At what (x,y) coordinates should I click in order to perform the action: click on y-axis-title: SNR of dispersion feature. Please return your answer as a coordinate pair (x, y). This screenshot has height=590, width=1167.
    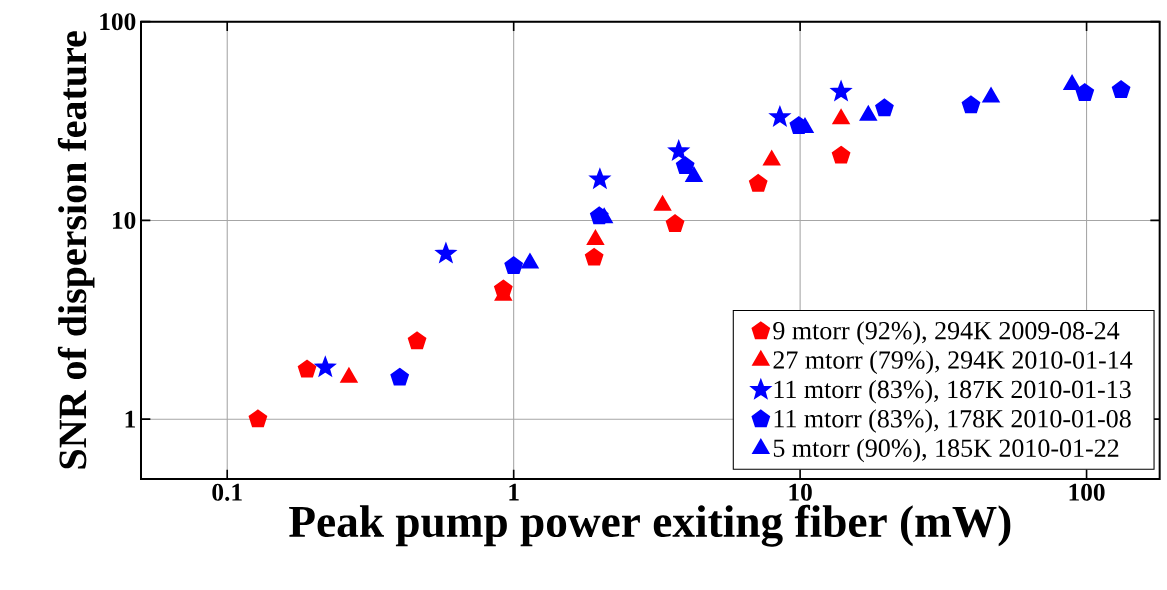
    Looking at the image, I should click on (76, 250).